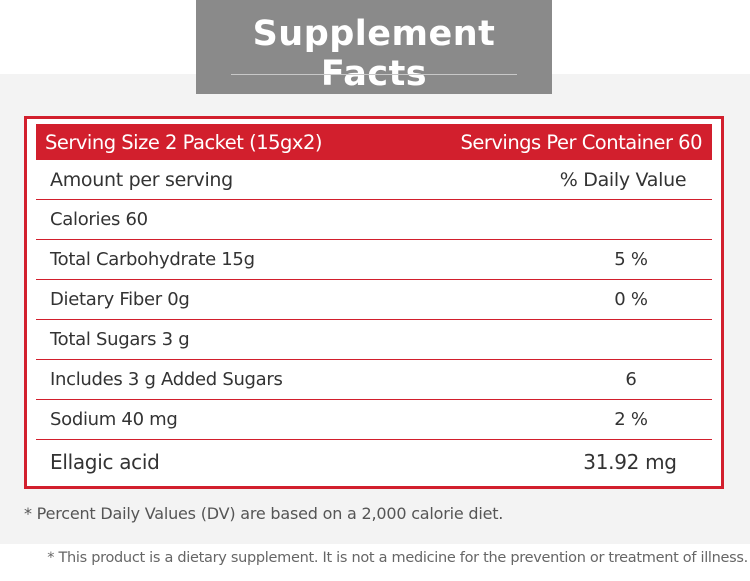  What do you see at coordinates (630, 462) in the screenshot?
I see `nutrient-value: 31.92 mg` at bounding box center [630, 462].